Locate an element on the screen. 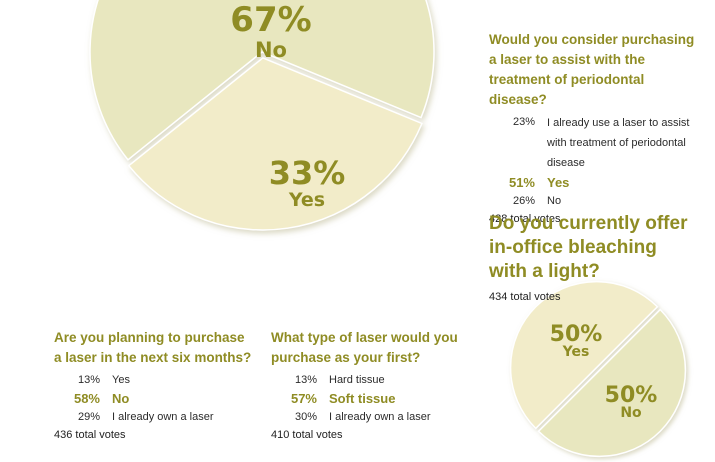 Image resolution: width=715 pixels, height=462 pixels. pie-slice-no-percent: 67% is located at coordinates (270, 20).